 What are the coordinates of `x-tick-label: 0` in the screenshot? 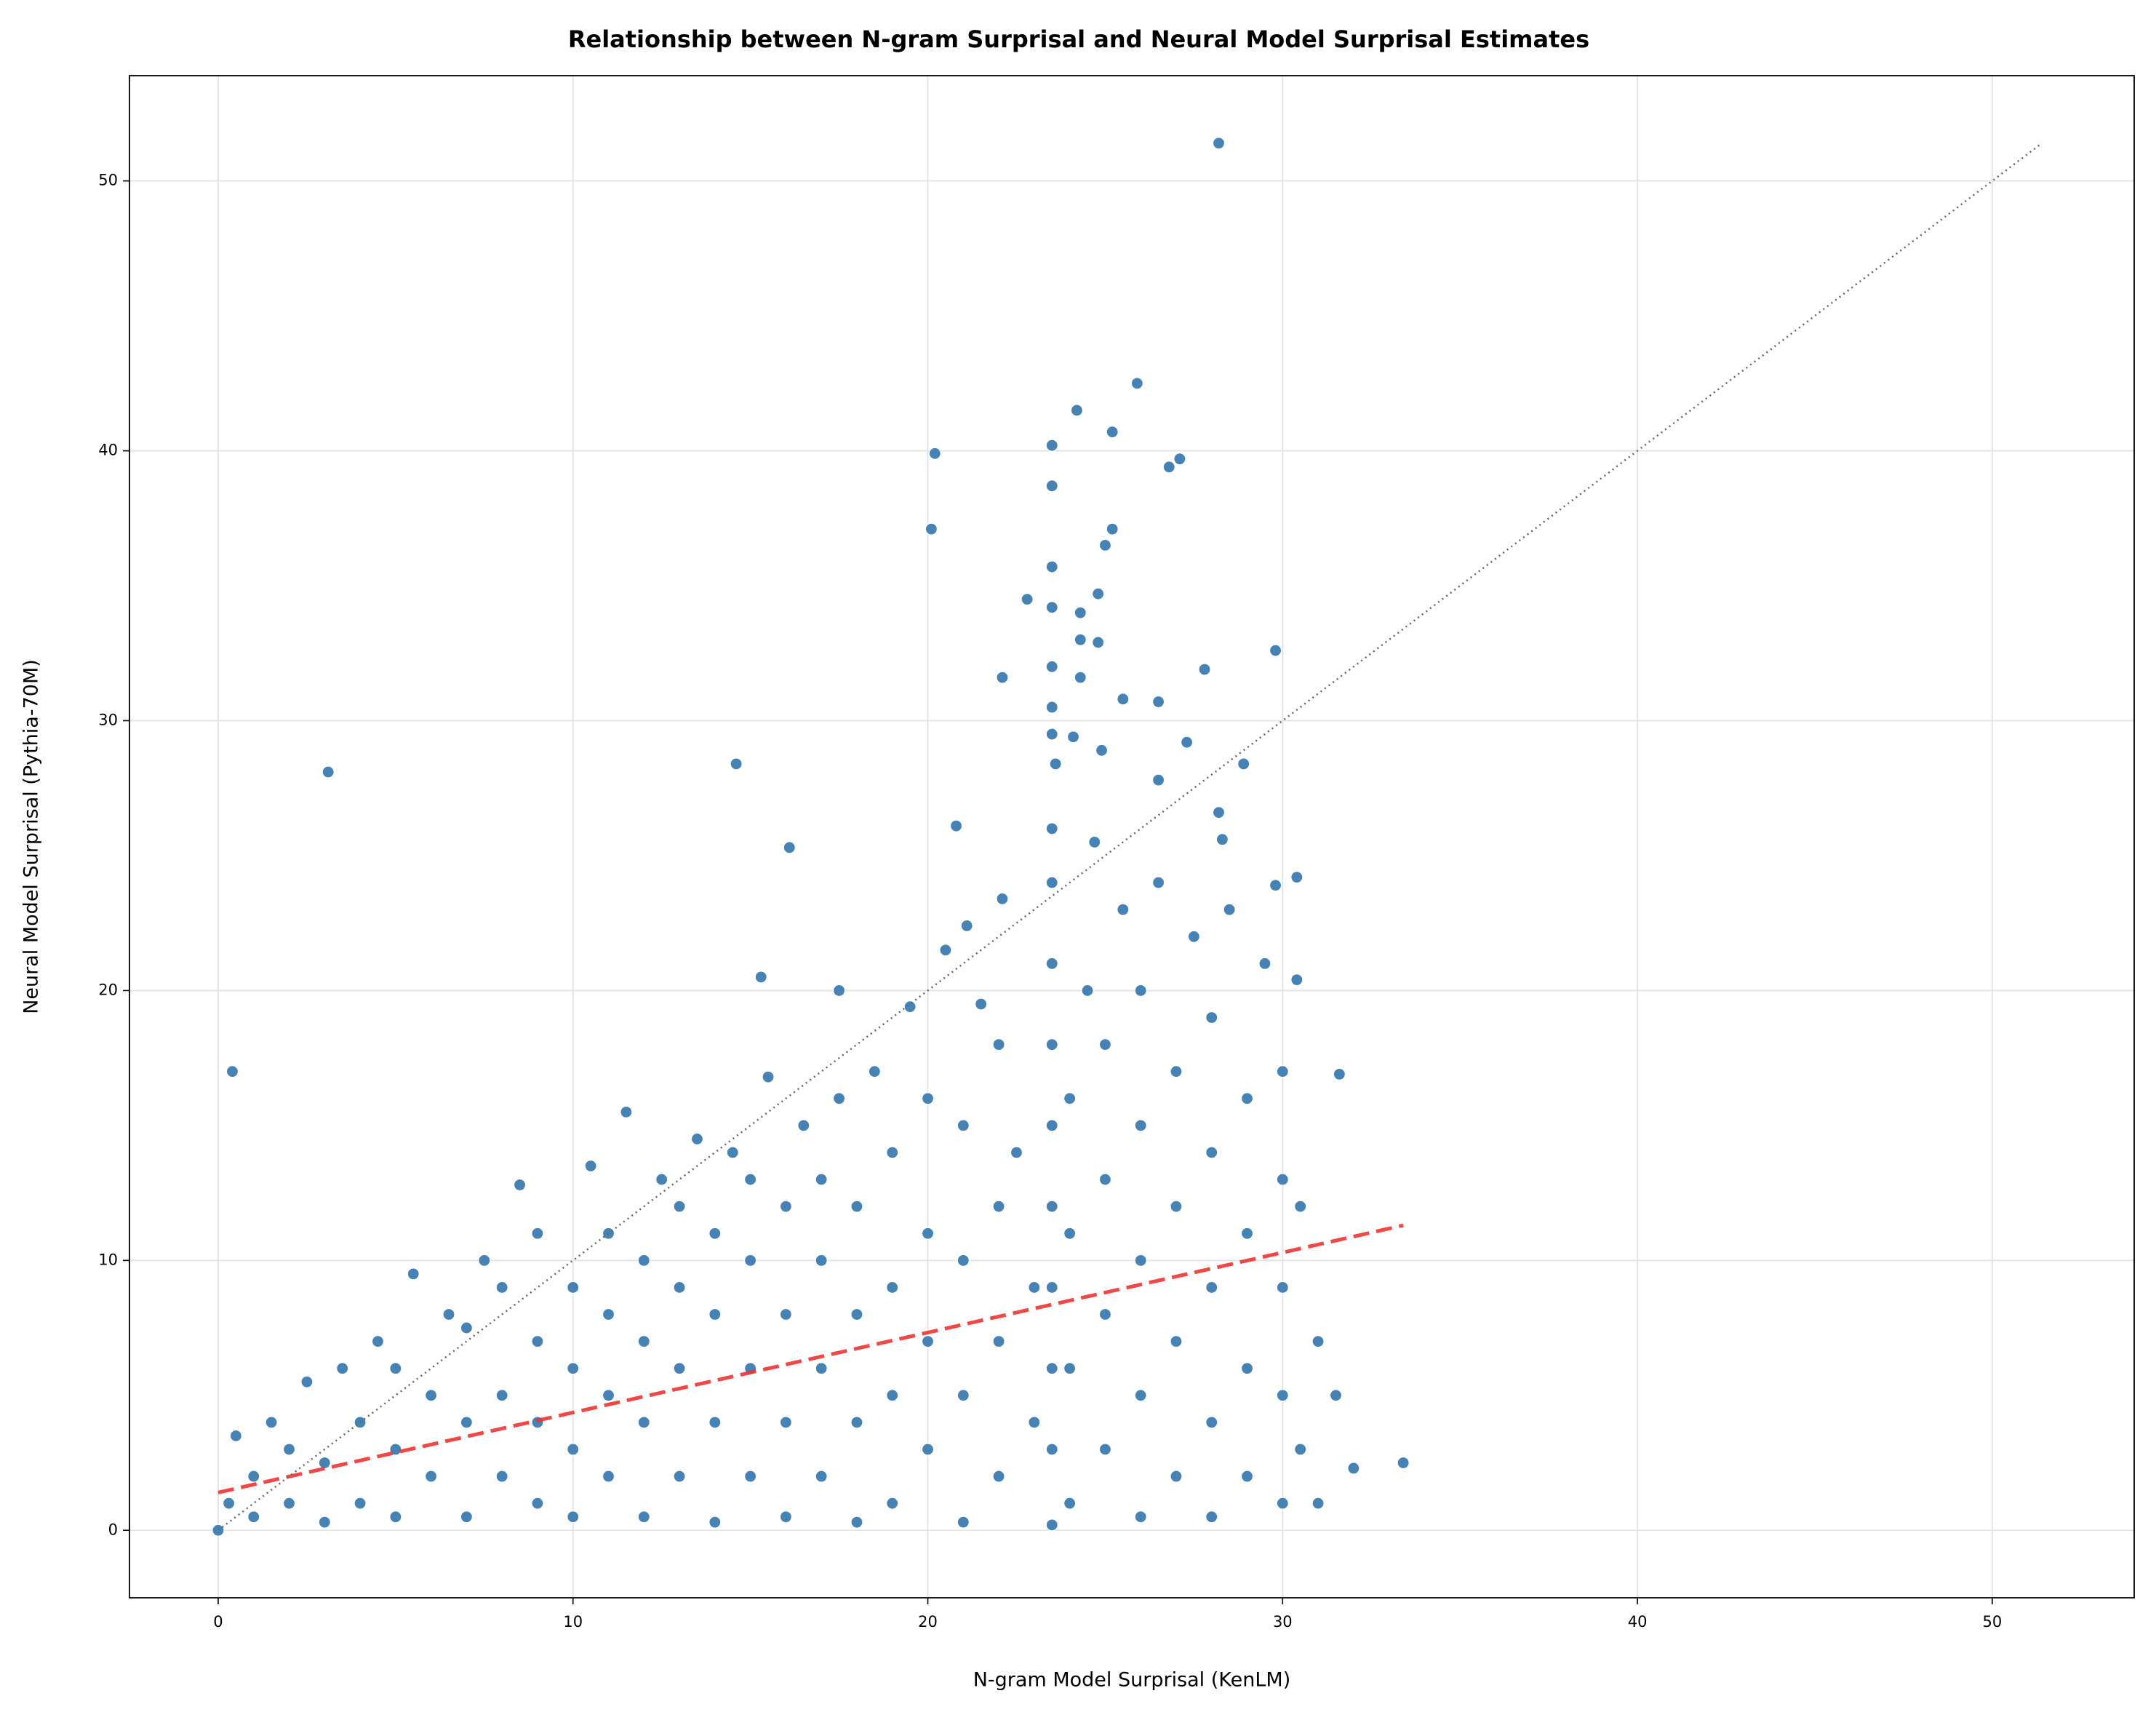 It's located at (218, 1622).